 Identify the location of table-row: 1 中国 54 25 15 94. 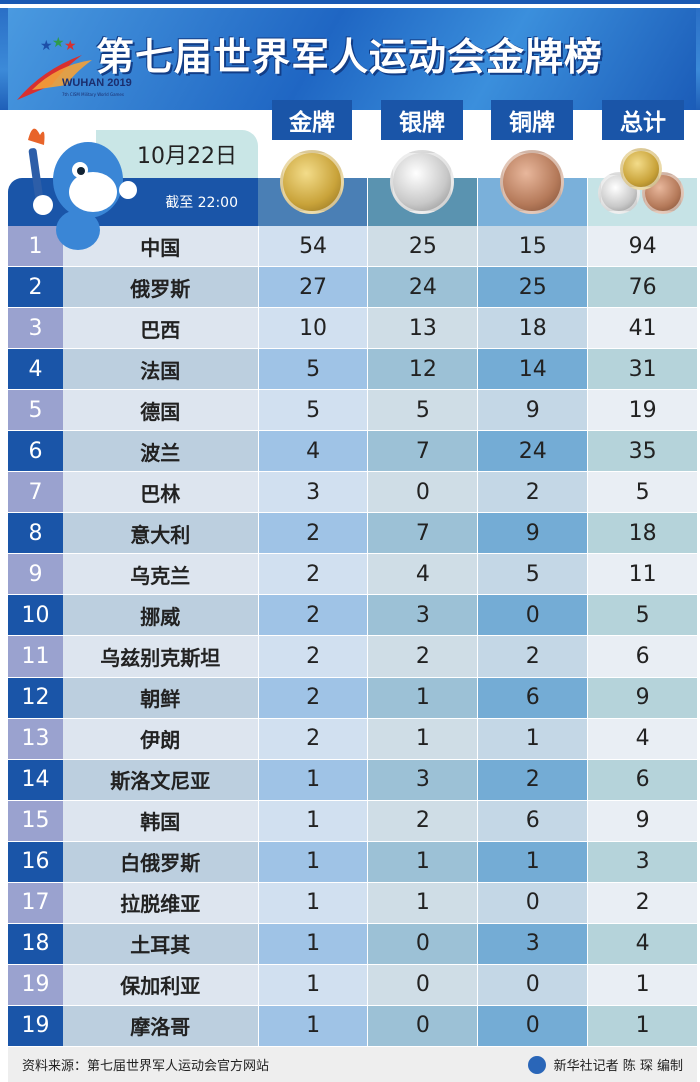
(353, 247).